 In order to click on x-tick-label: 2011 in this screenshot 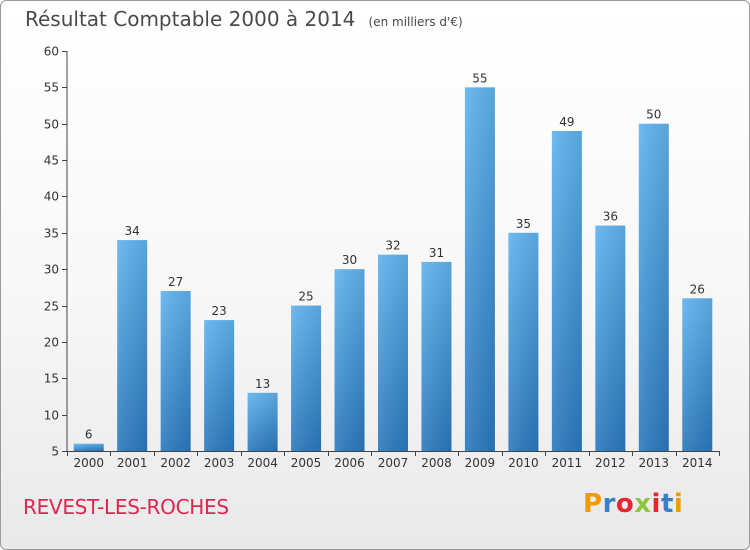, I will do `click(567, 463)`.